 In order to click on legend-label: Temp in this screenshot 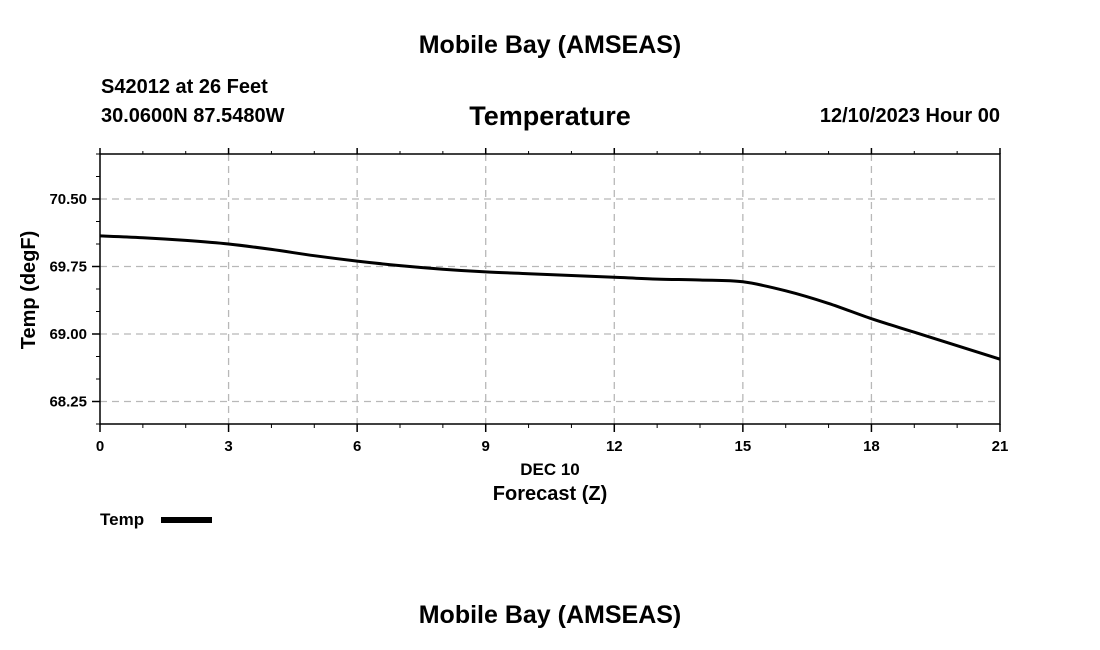, I will do `click(122, 519)`.